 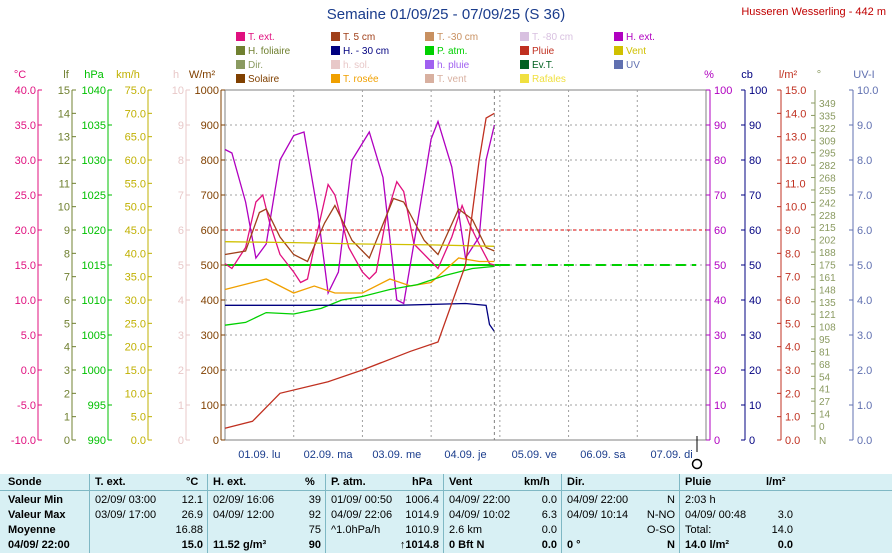 What do you see at coordinates (94, 301) in the screenshot?
I see `axis-tick-label: 1010` at bounding box center [94, 301].